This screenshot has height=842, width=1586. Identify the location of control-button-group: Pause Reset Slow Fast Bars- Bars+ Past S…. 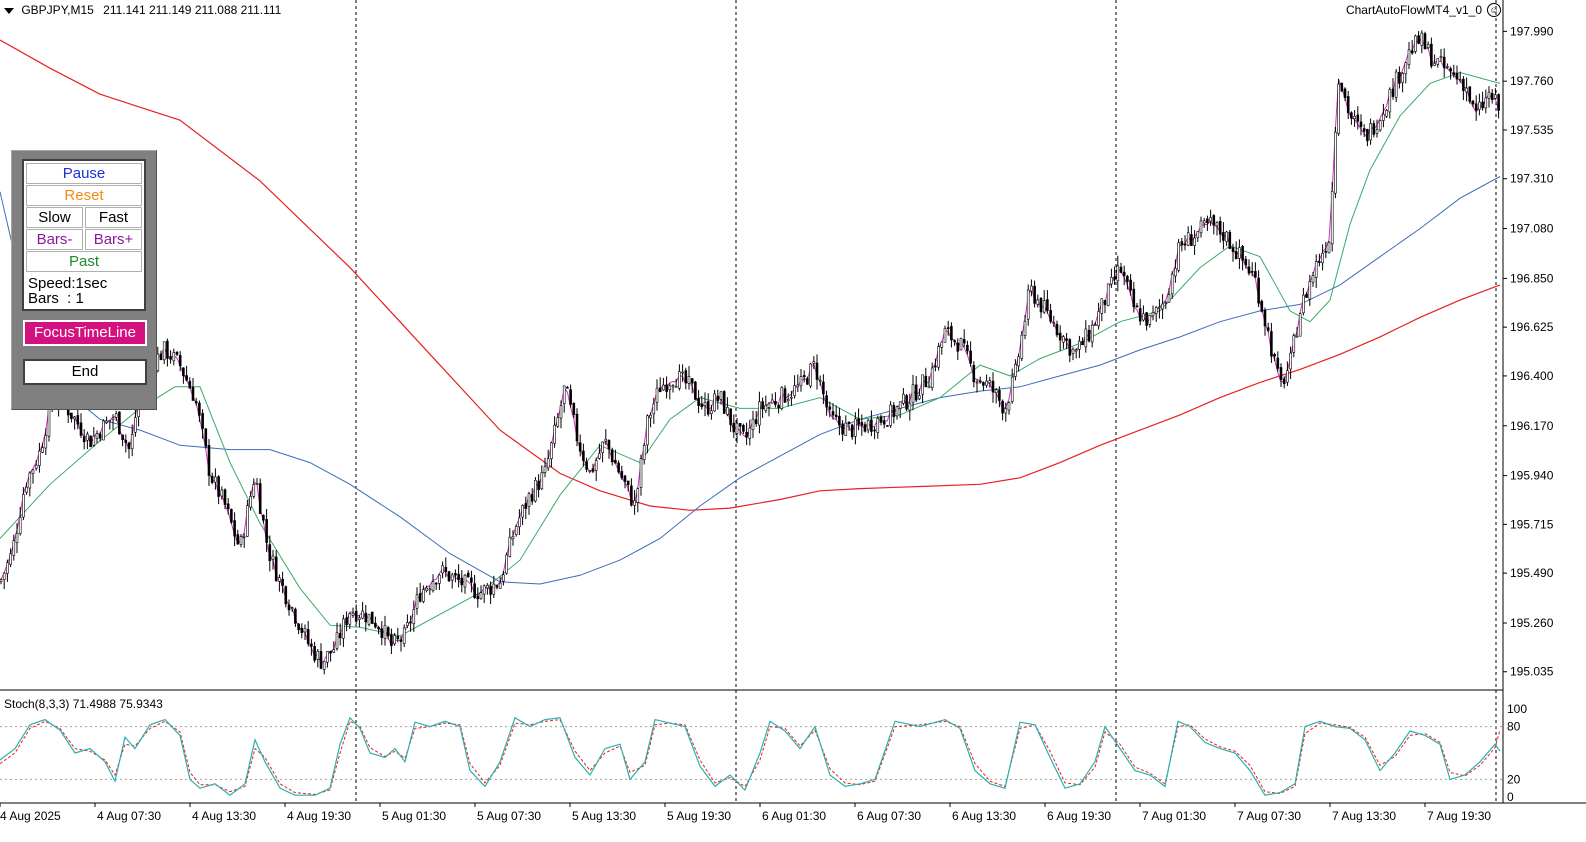
(84, 235).